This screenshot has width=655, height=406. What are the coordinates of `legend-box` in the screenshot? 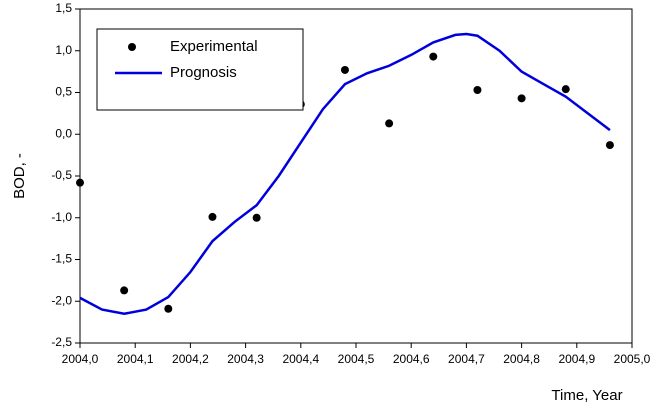 It's located at (200, 69).